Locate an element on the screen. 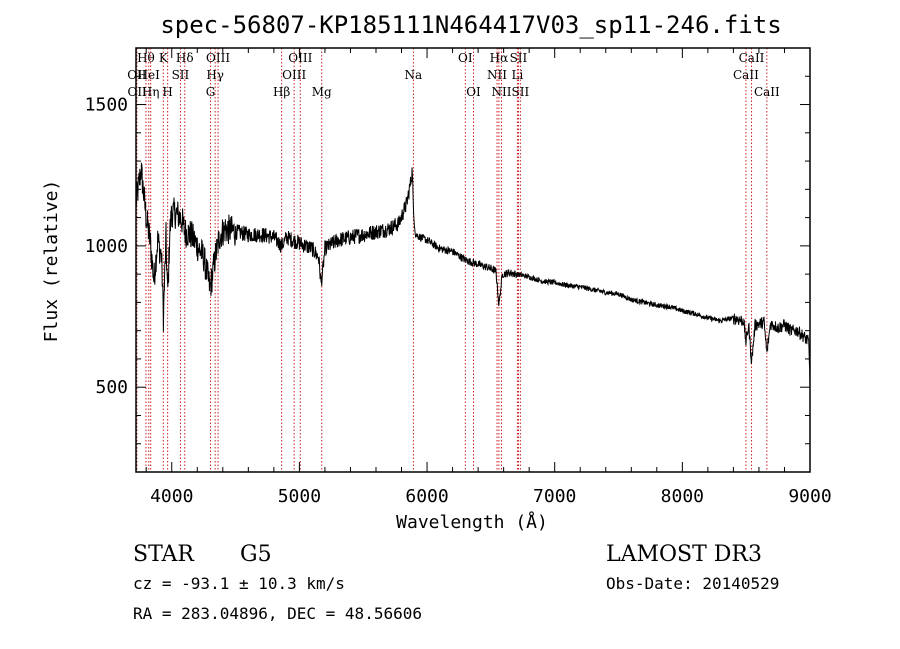 Image resolution: width=900 pixels, height=649 pixels. x-tick-label: 7000 is located at coordinates (554, 496).